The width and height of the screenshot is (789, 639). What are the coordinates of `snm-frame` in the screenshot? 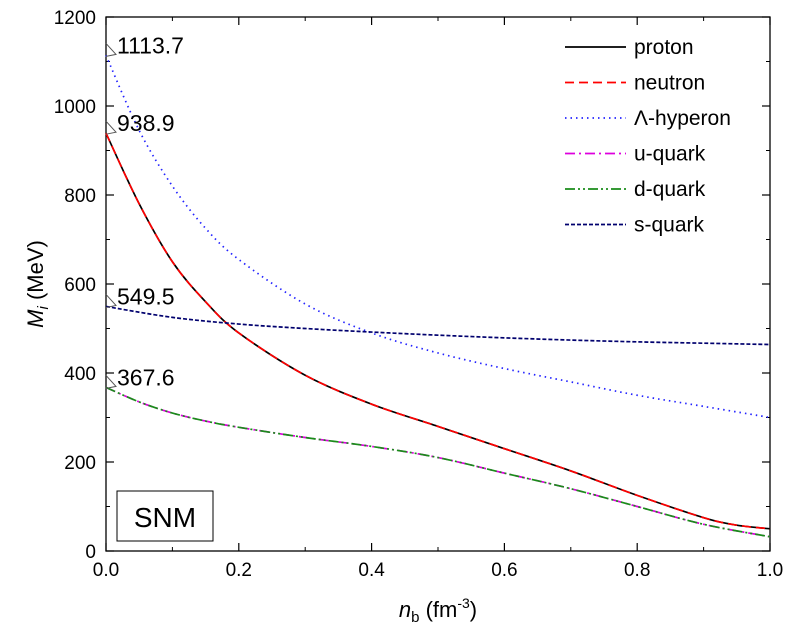 It's located at (165, 516).